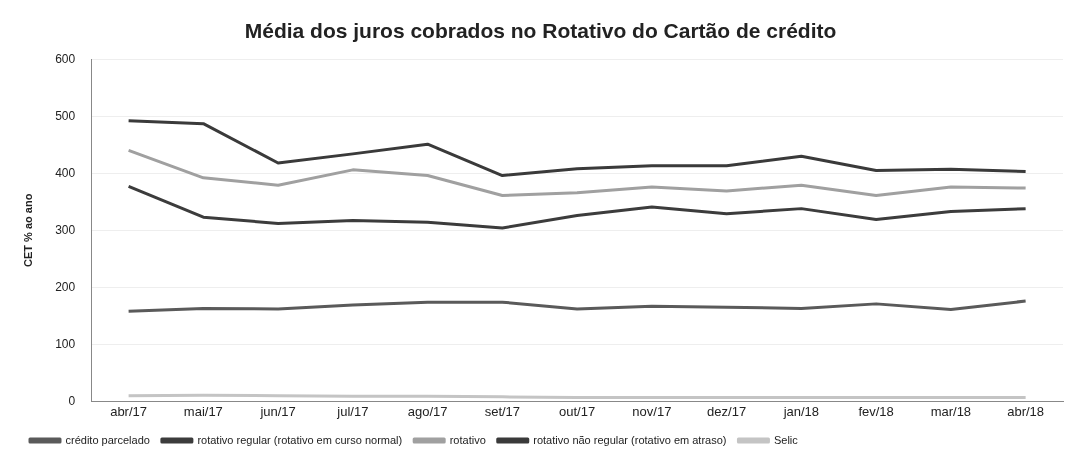  I want to click on x-tick-label: fev/18, so click(876, 411).